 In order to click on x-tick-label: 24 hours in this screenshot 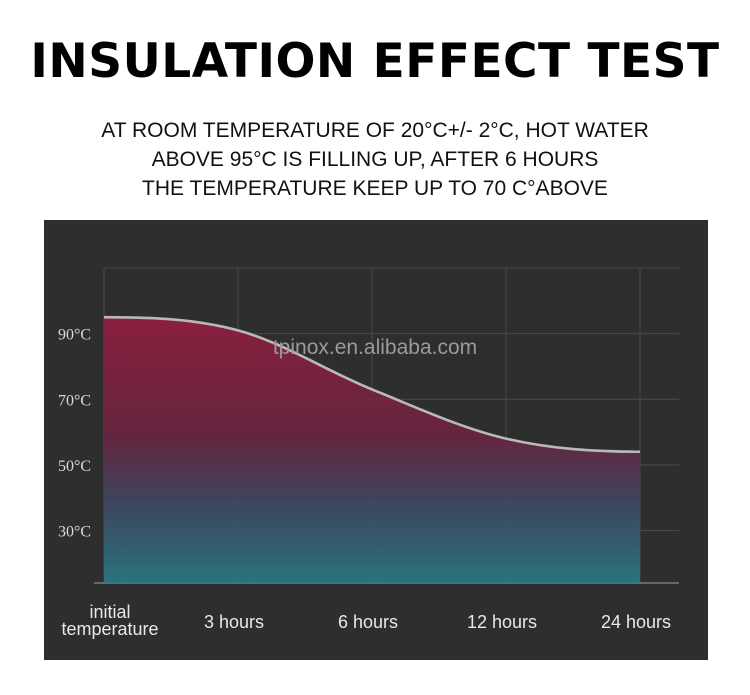, I will do `click(636, 622)`.